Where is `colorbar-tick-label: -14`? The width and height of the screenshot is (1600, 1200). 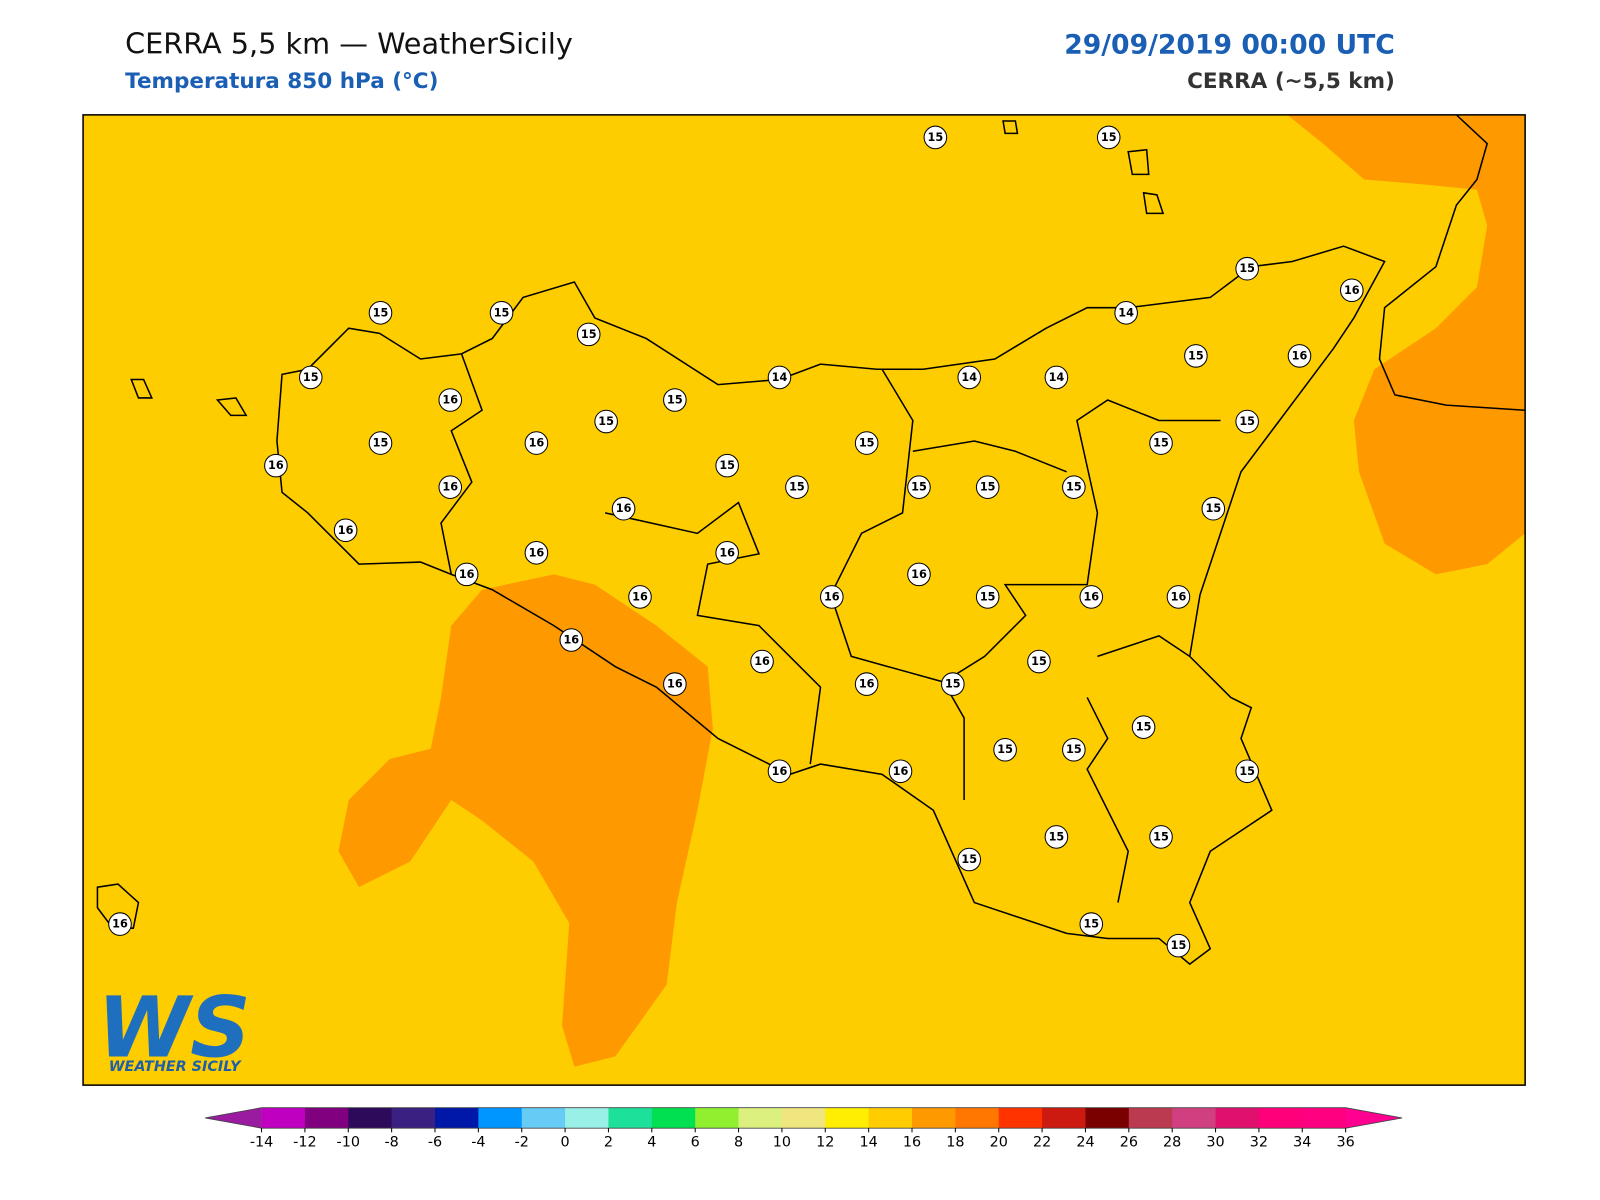
colorbar-tick-label: -14 is located at coordinates (261, 1143).